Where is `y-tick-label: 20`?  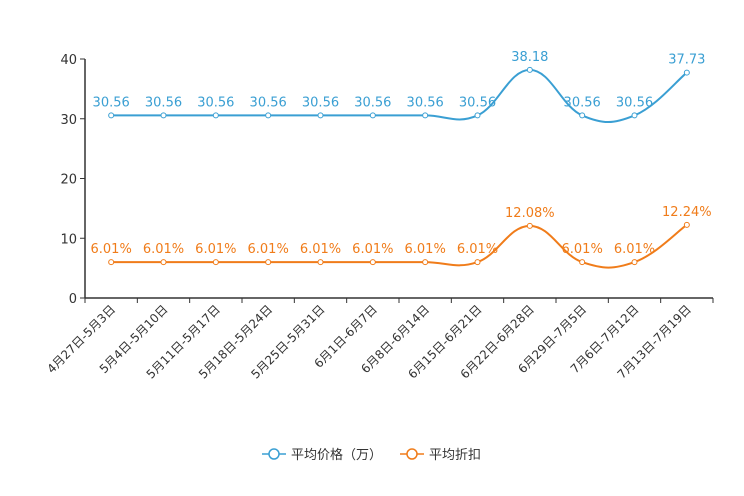 y-tick-label: 20 is located at coordinates (68, 180).